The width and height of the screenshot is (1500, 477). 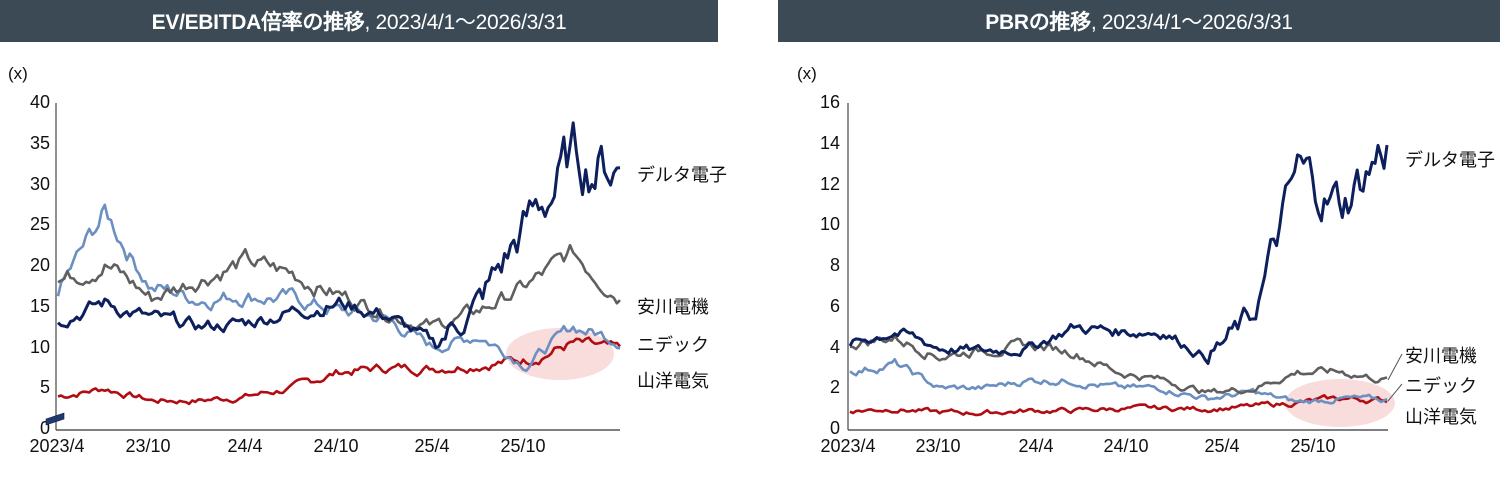 I want to click on y-tick-label: 2, so click(x=834, y=387).